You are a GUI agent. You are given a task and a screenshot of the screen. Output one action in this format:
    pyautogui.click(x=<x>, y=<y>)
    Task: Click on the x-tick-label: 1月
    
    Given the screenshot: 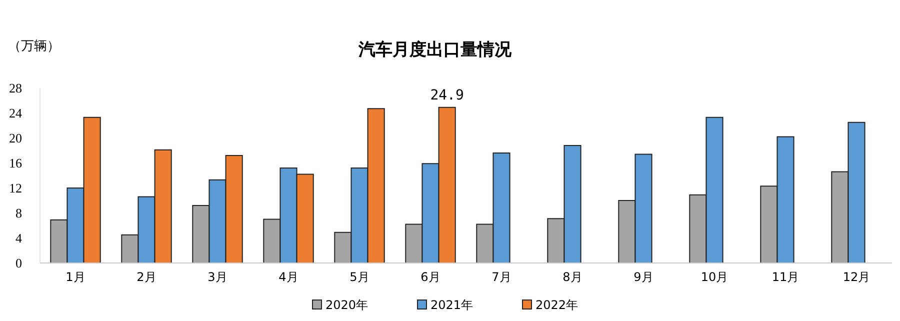 What is the action you would take?
    pyautogui.click(x=76, y=277)
    